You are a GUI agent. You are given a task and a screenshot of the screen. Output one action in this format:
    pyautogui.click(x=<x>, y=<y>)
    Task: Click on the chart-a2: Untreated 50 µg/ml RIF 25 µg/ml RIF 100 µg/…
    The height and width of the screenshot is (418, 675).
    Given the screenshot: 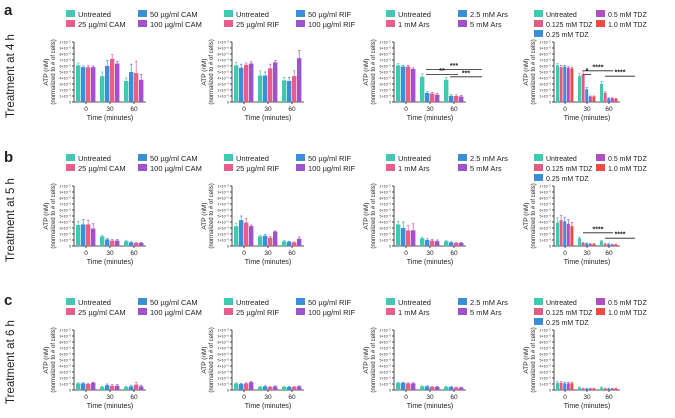 What is the action you would take?
    pyautogui.click(x=278, y=66)
    